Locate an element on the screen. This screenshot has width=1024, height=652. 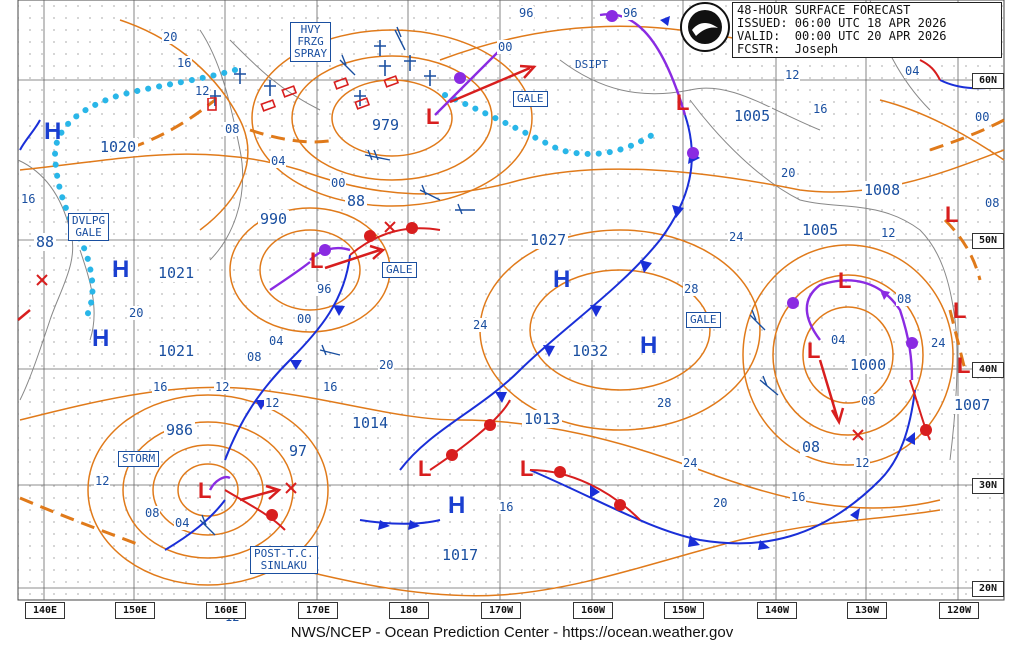
label-gale-center: GALE is located at coordinates (399, 270).